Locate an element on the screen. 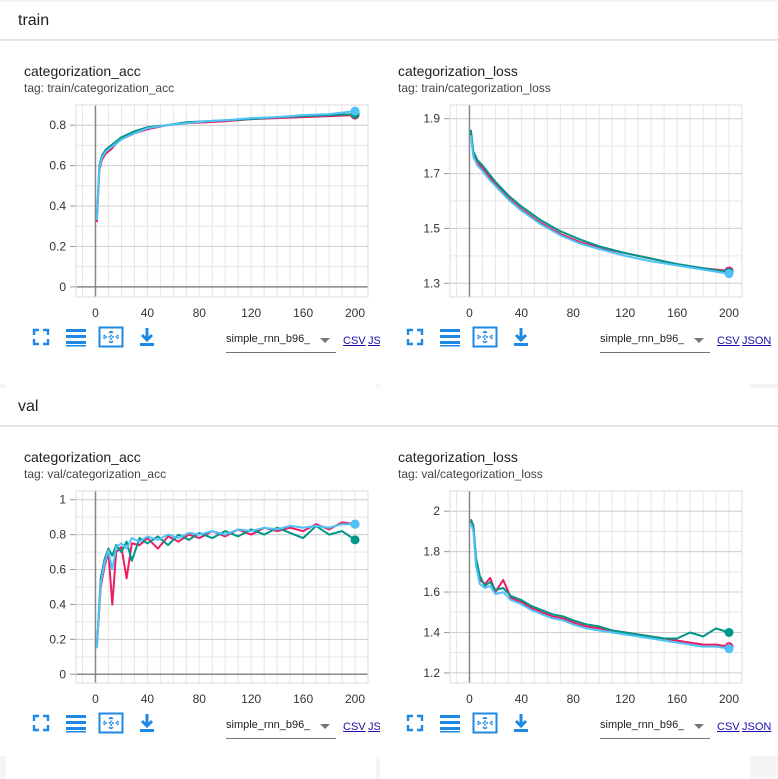  section-header-val: val is located at coordinates (389, 407).